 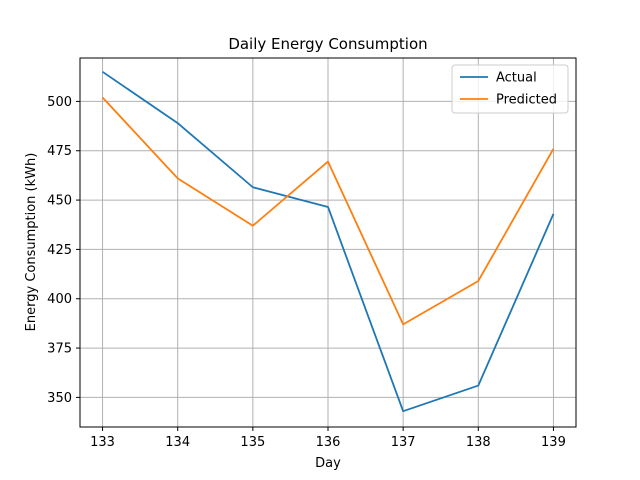 I want to click on x-tick-label: 136, so click(x=328, y=442).